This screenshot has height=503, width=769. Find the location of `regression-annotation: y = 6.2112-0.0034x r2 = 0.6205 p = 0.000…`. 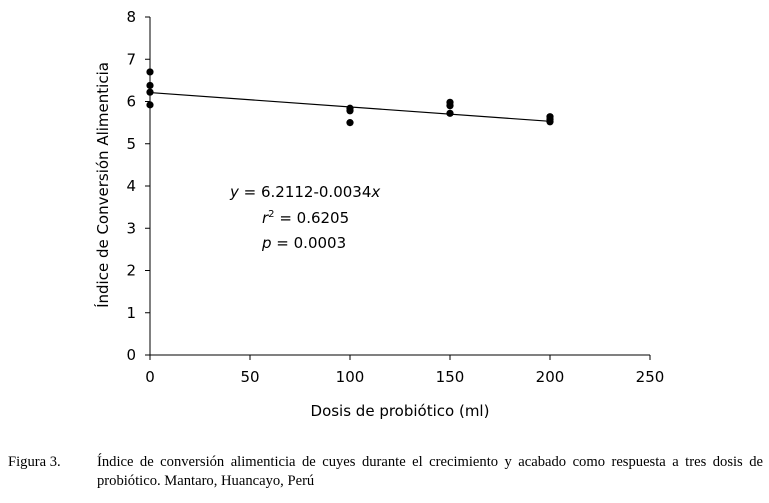

regression-annotation: y = 6.2112-0.0034x r2 = 0.6205 p = 0.000… is located at coordinates (304, 217).